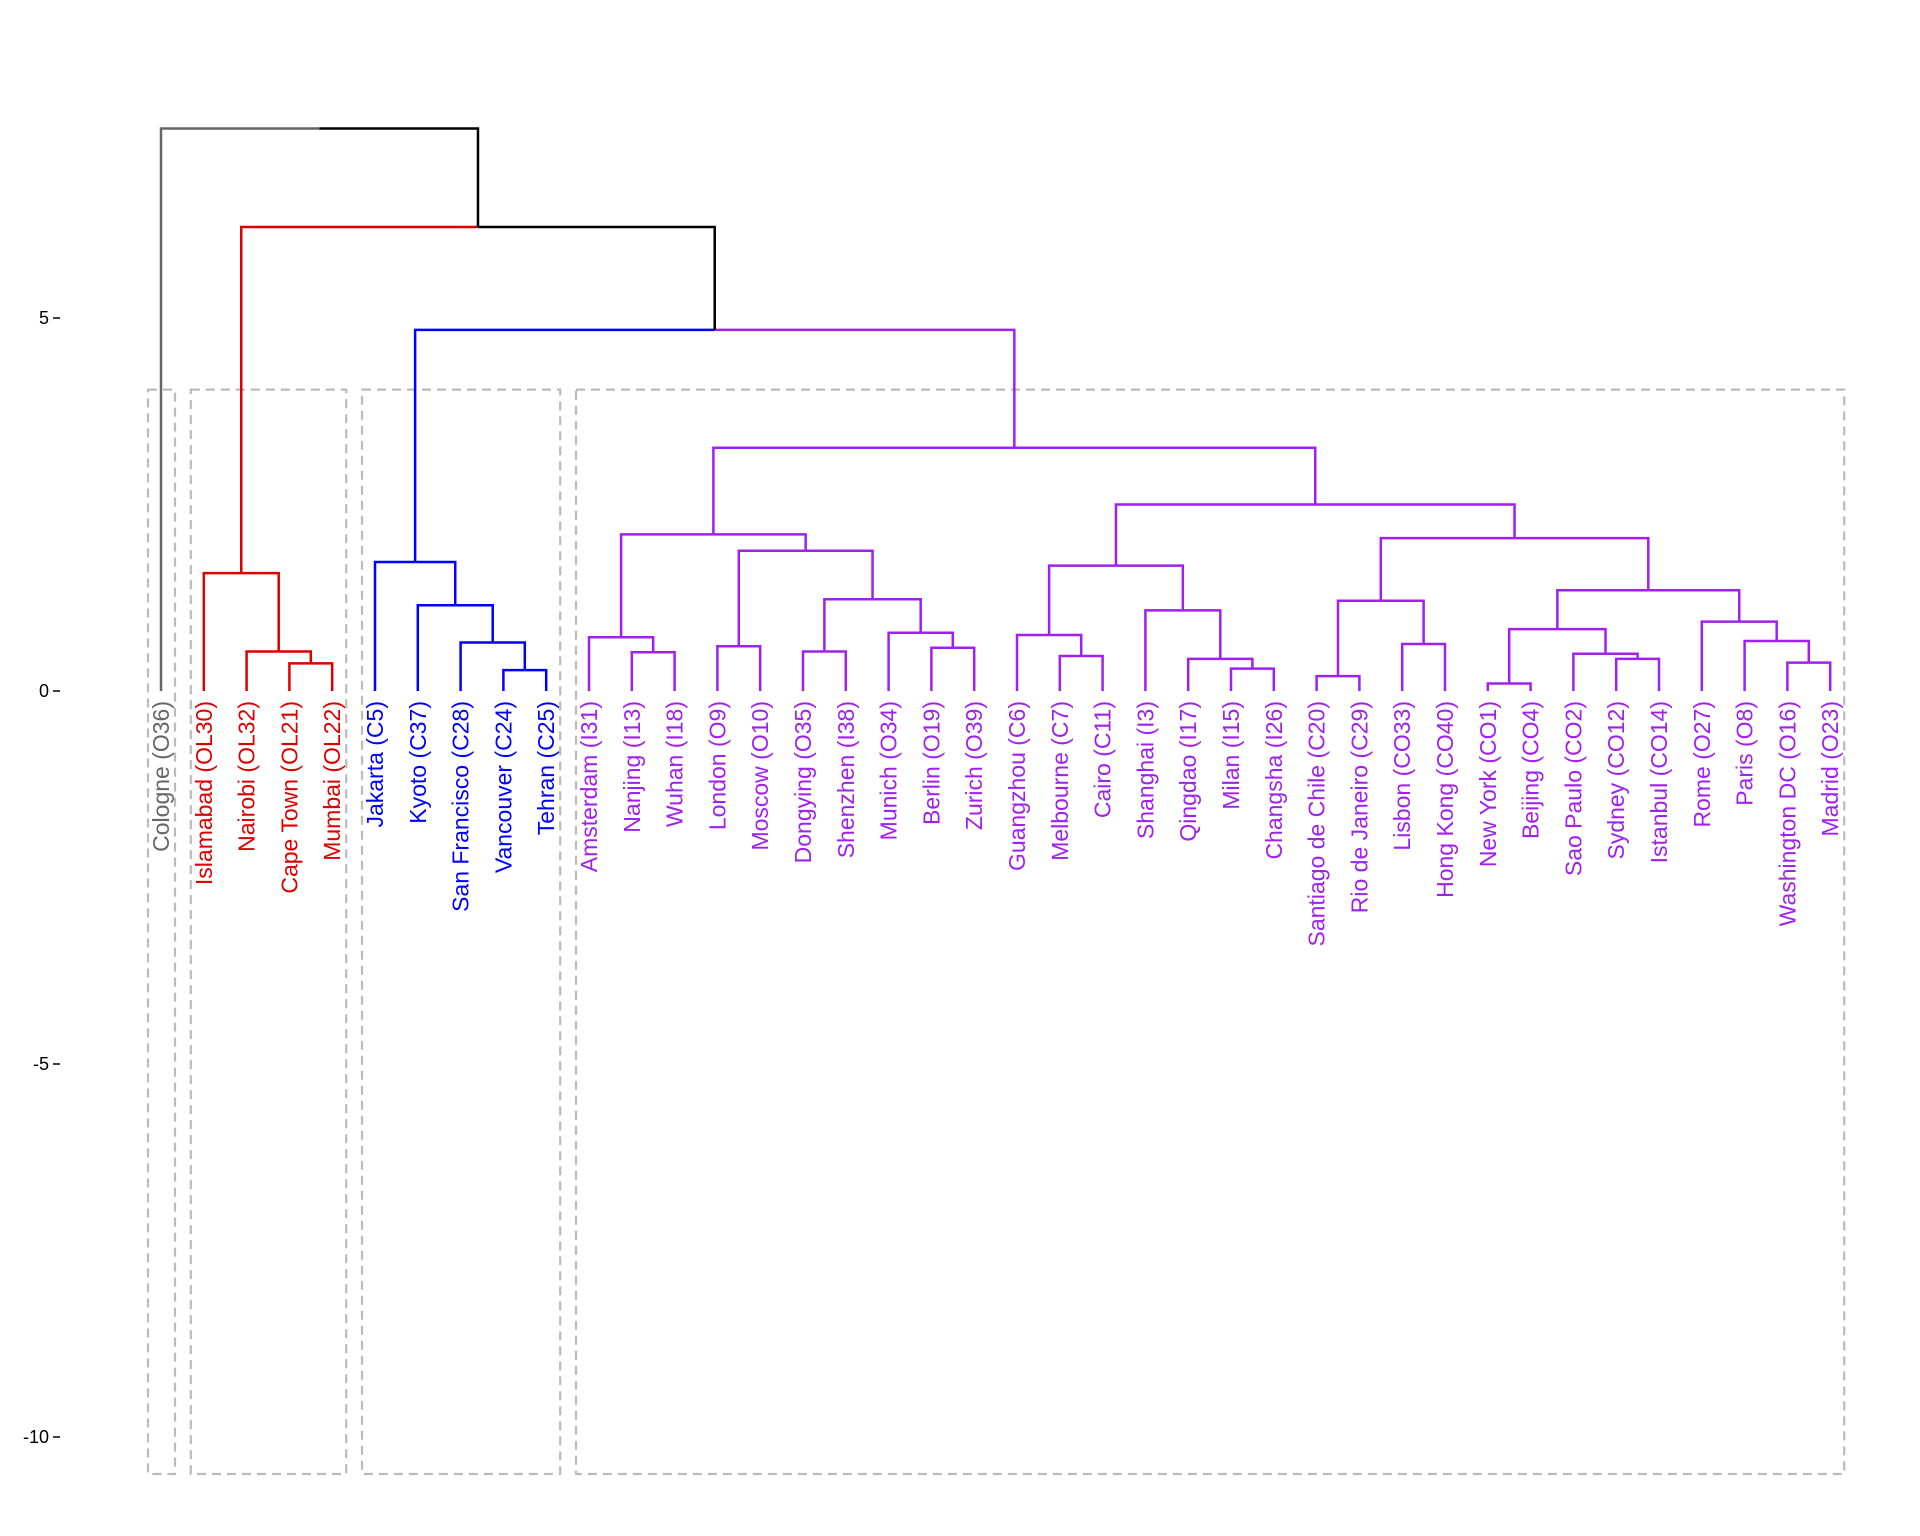 The width and height of the screenshot is (1920, 1536). Describe the element at coordinates (1702, 764) in the screenshot. I see `leaf-label: Rome (O27)` at that location.